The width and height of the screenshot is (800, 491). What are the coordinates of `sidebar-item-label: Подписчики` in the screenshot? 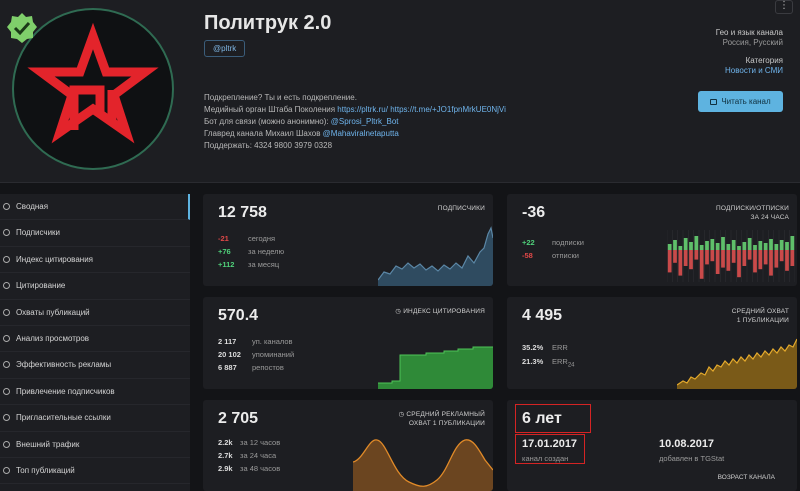 It's located at (38, 233).